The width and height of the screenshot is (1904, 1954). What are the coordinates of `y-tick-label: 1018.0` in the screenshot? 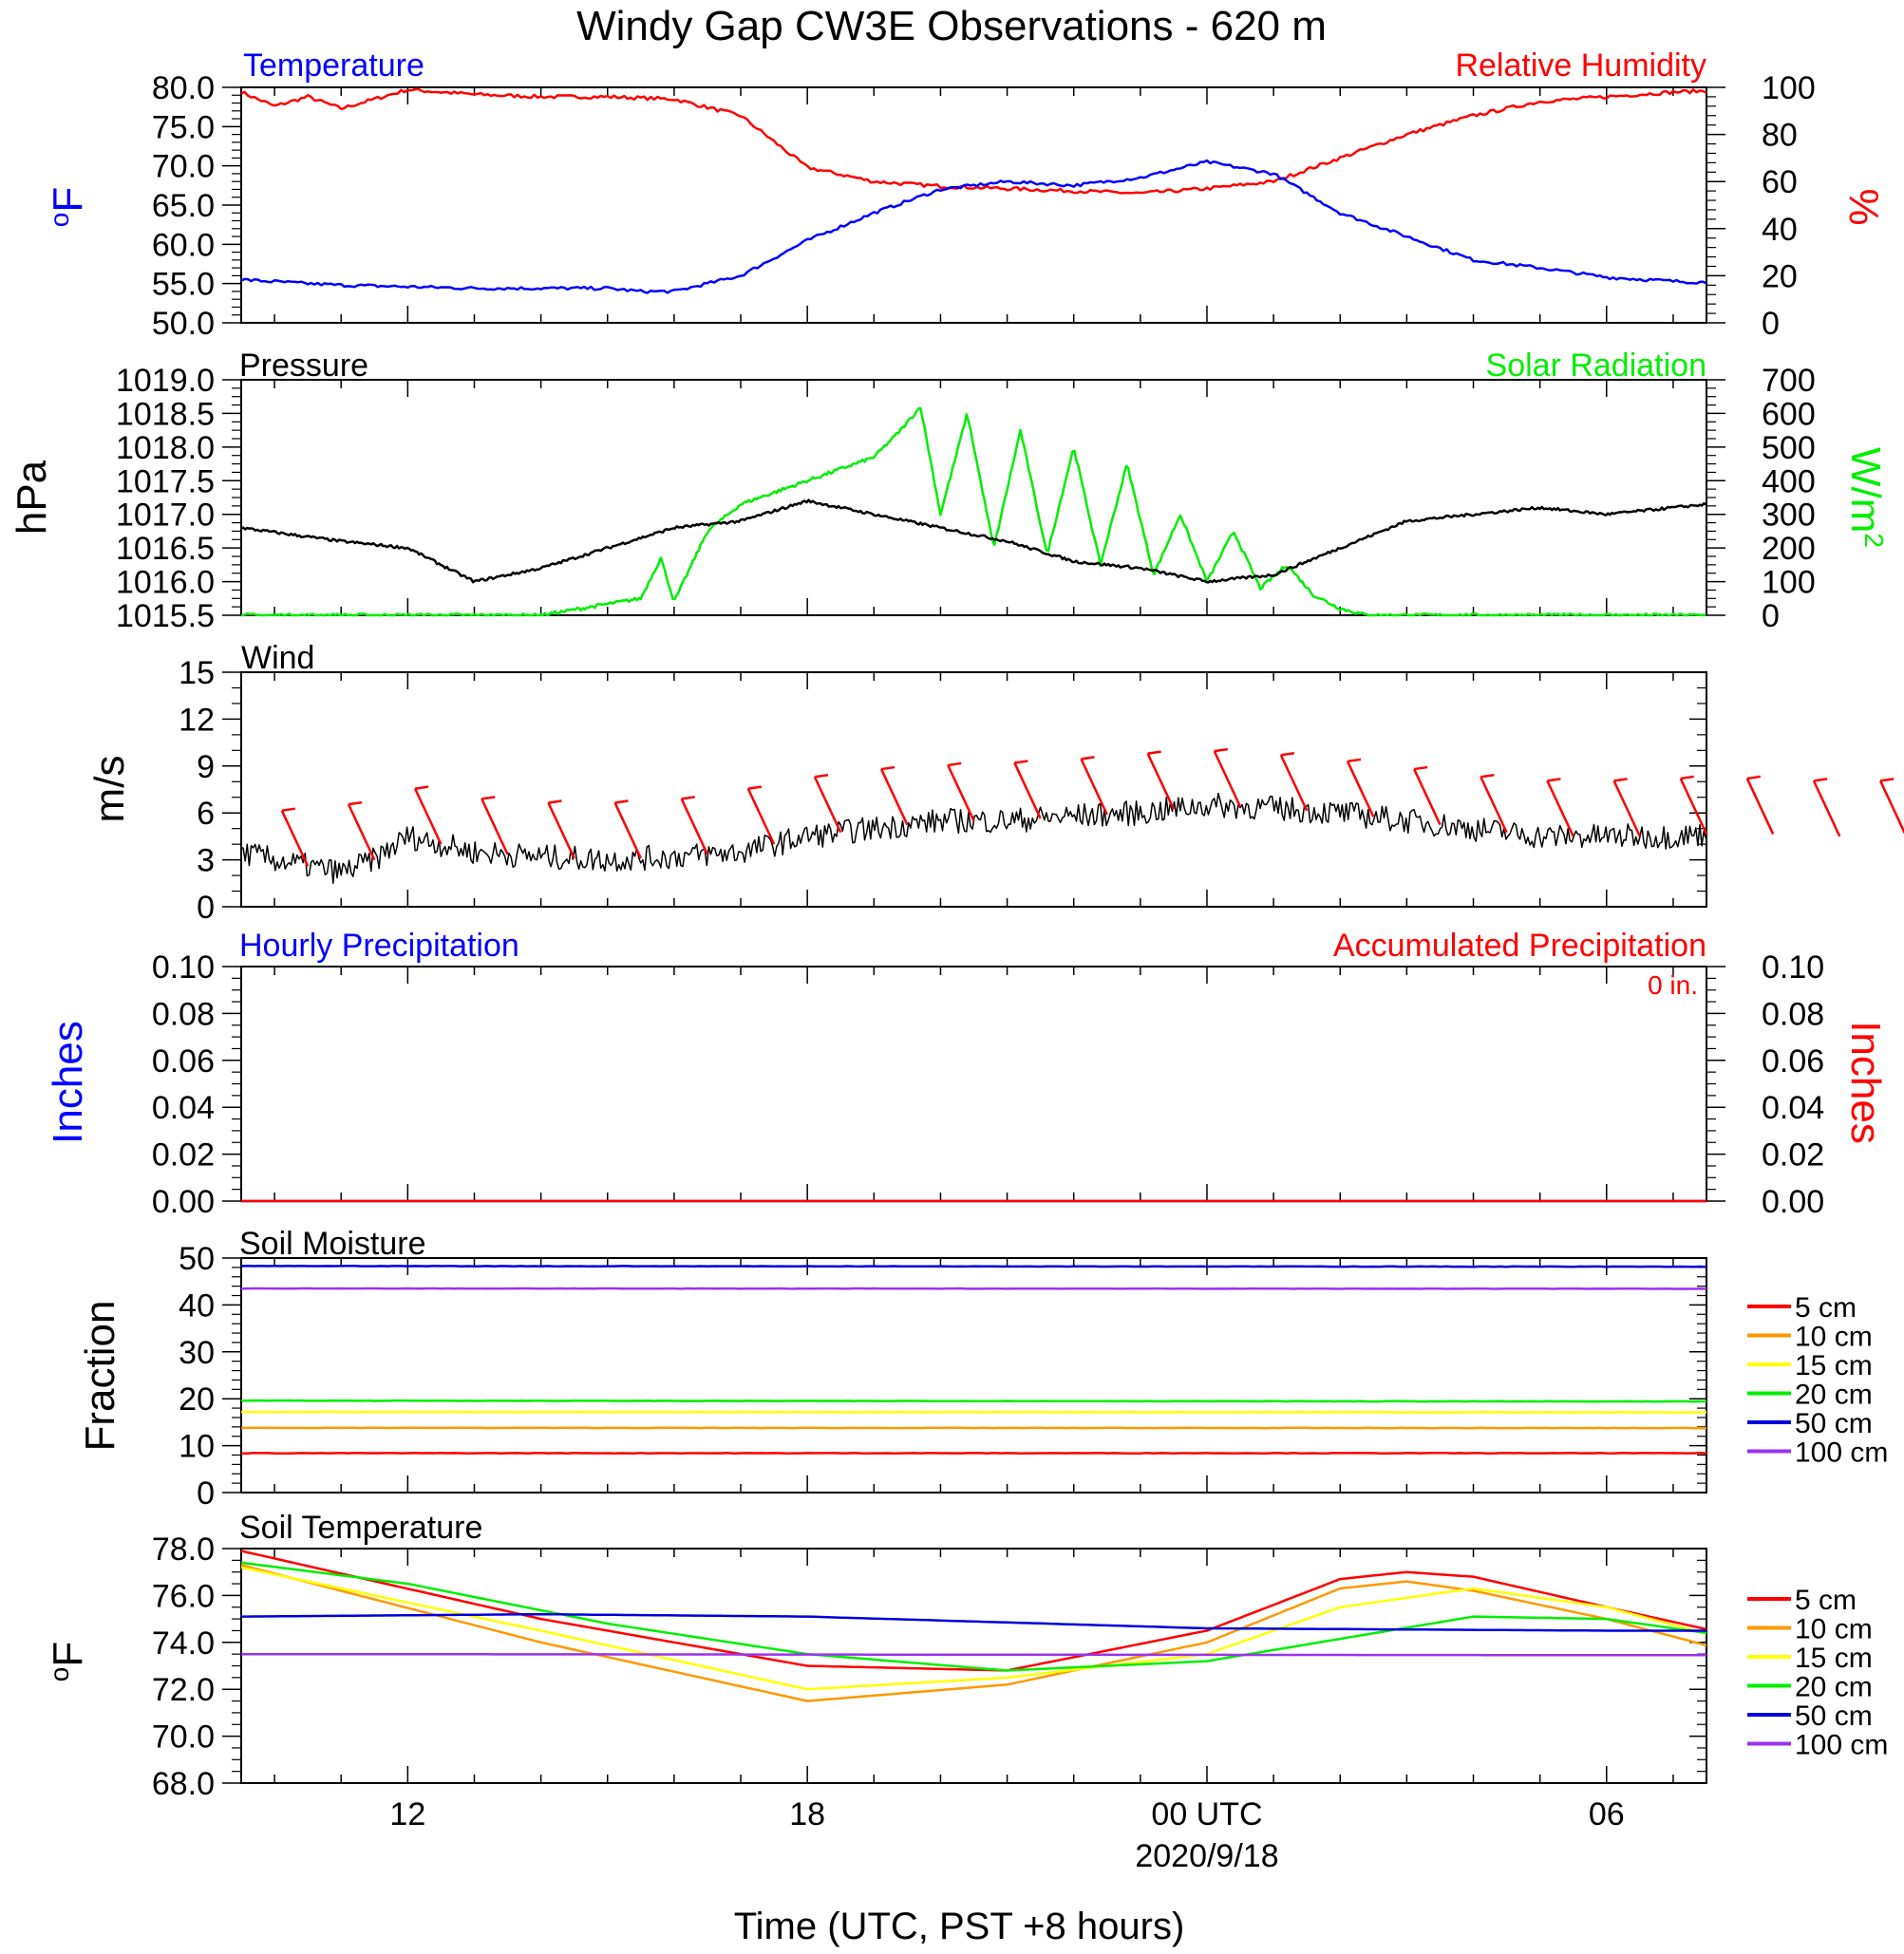 It's located at (165, 448).